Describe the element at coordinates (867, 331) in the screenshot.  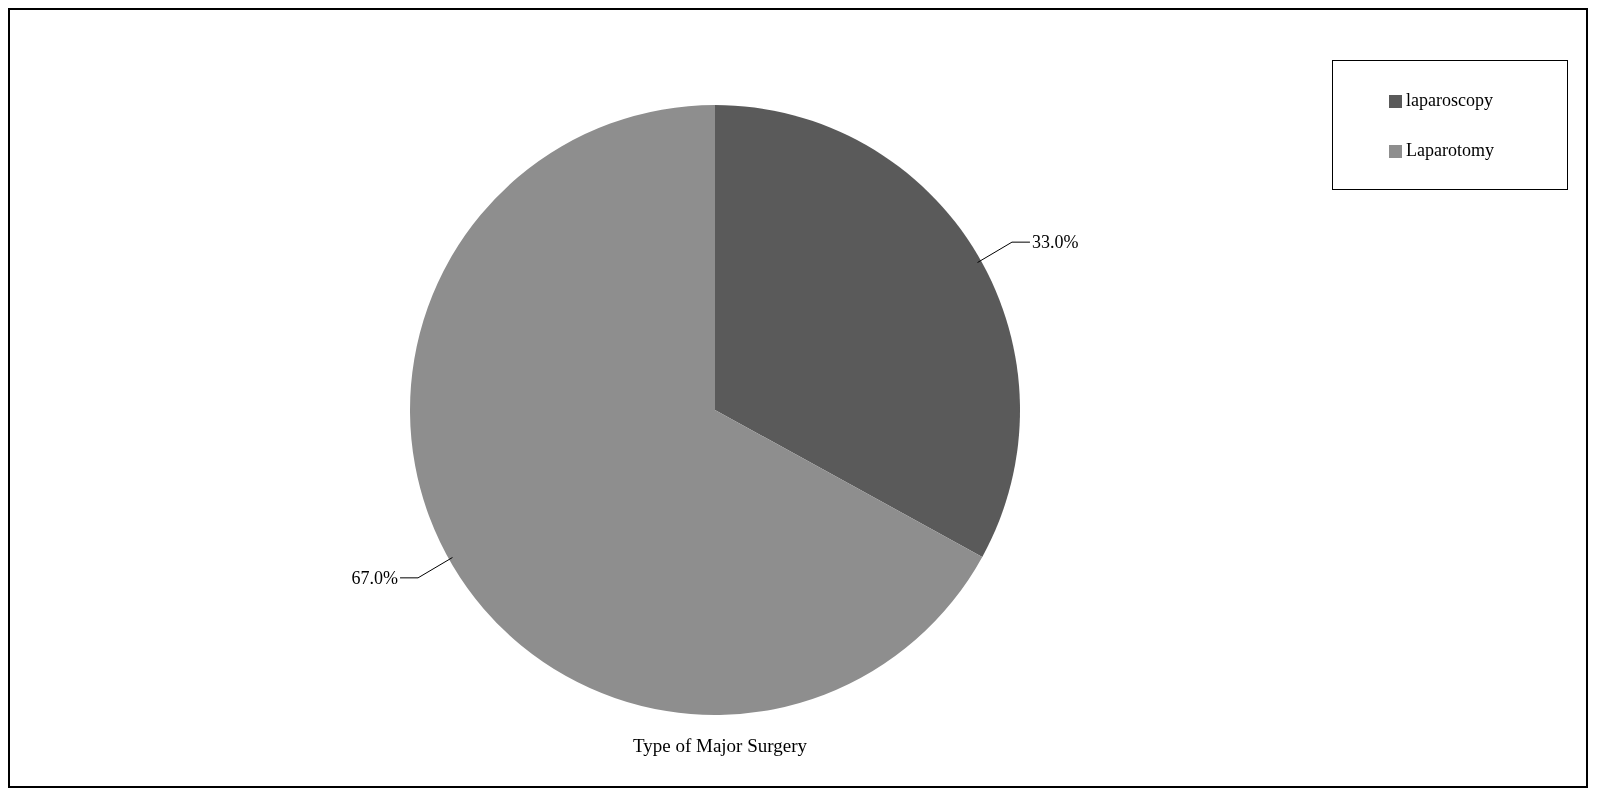
I see `pie-slice` at that location.